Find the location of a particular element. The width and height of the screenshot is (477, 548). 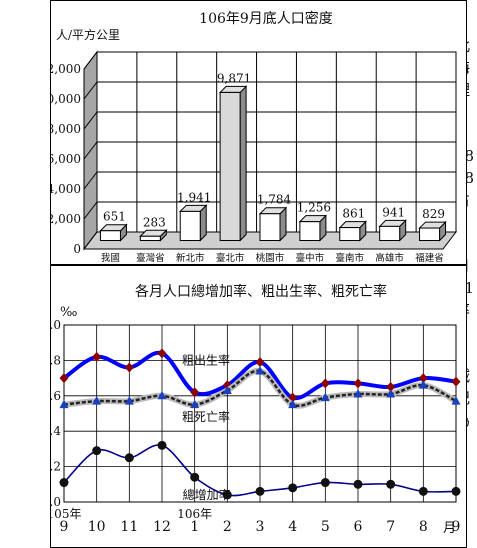

line-chart-x-tick-label: 2 is located at coordinates (227, 527).